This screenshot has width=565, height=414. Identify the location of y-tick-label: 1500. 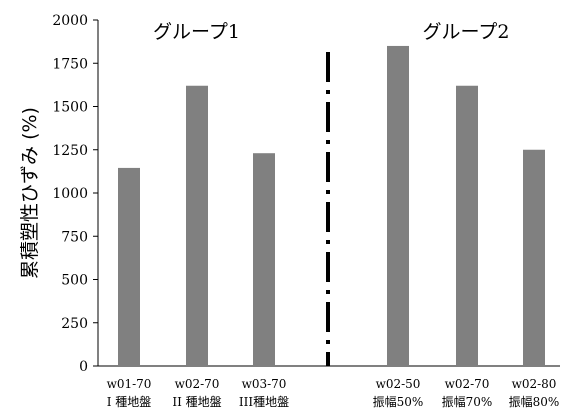
(70, 108).